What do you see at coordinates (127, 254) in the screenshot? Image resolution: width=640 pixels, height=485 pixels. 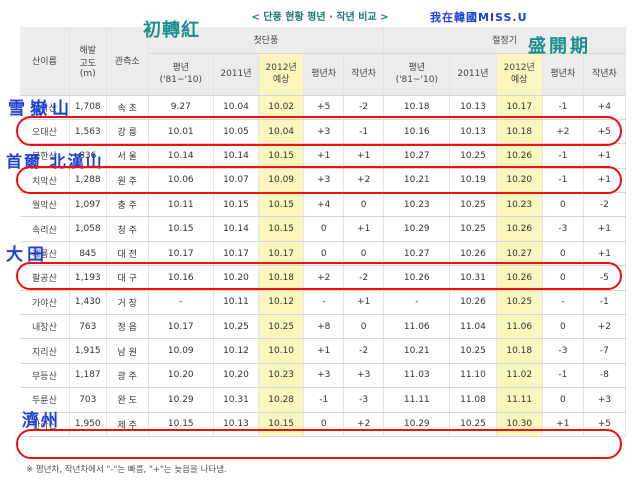 I see `office-cell: 대 전` at bounding box center [127, 254].